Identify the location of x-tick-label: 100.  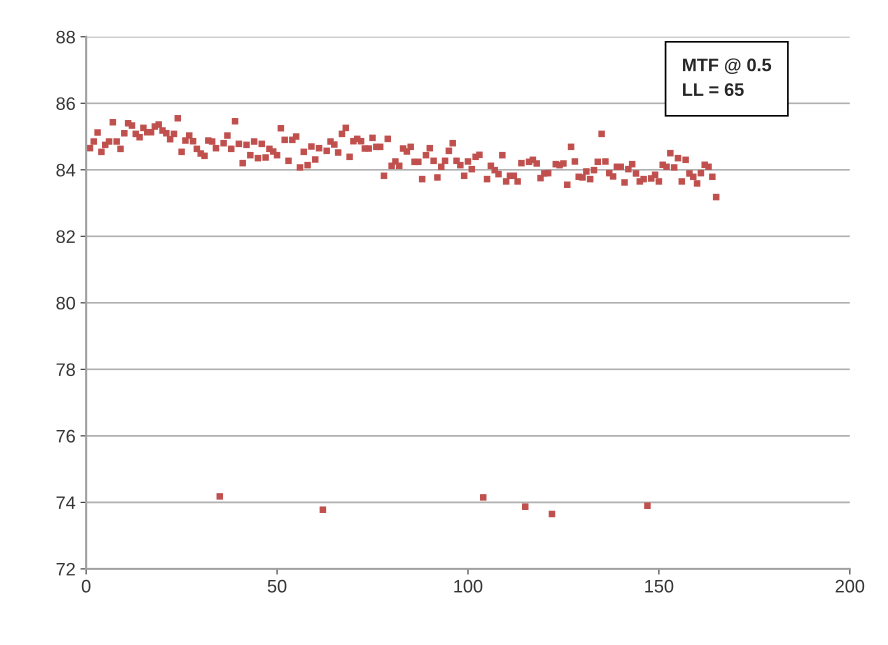
(468, 586).